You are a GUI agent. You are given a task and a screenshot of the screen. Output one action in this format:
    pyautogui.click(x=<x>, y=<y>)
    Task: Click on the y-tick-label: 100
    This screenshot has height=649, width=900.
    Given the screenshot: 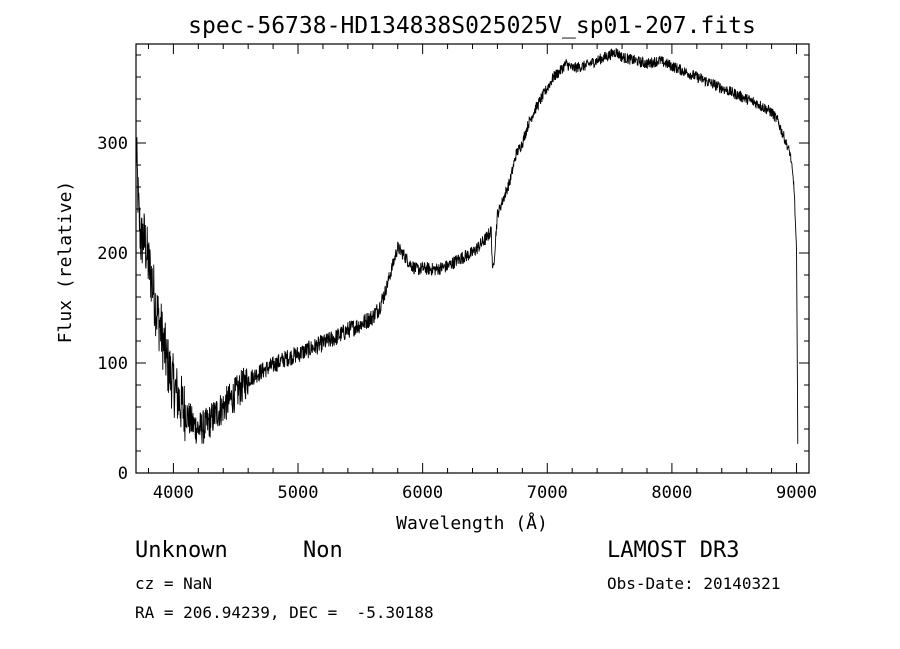 What is the action you would take?
    pyautogui.click(x=112, y=364)
    